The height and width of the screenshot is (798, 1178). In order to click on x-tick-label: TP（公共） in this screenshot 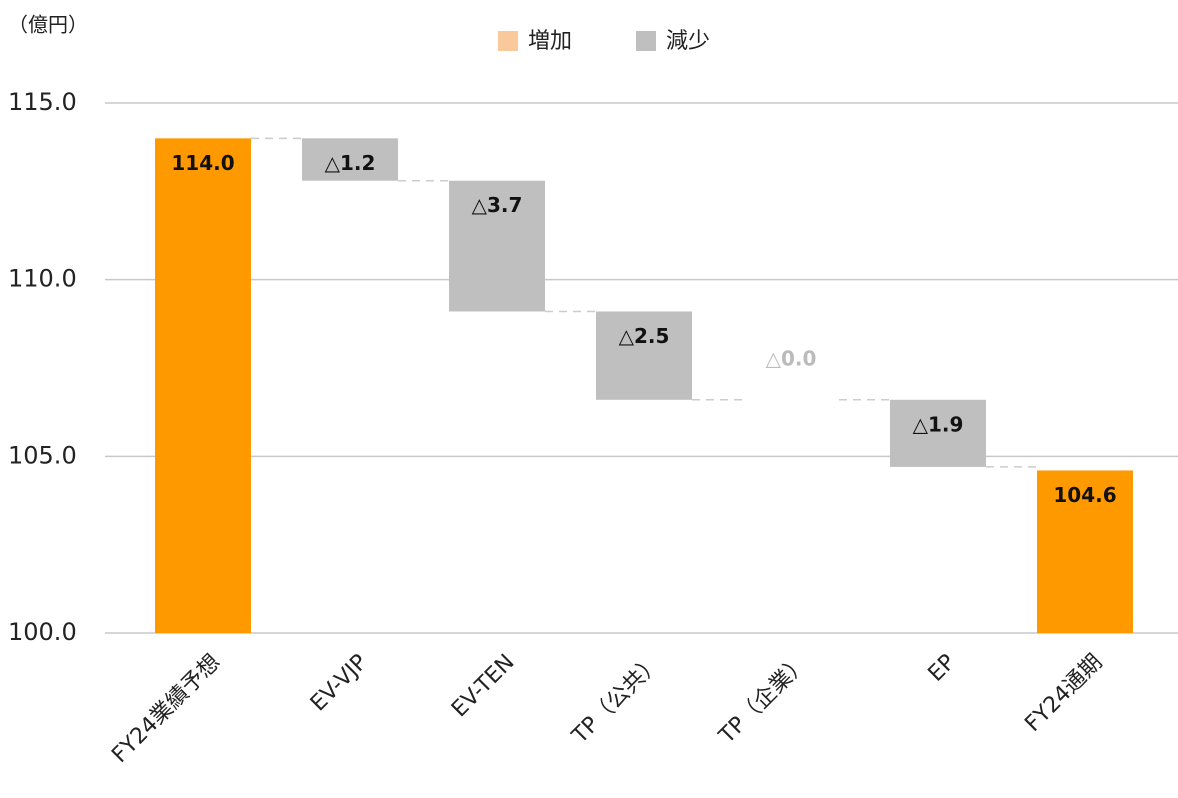, I will do `click(617, 700)`.